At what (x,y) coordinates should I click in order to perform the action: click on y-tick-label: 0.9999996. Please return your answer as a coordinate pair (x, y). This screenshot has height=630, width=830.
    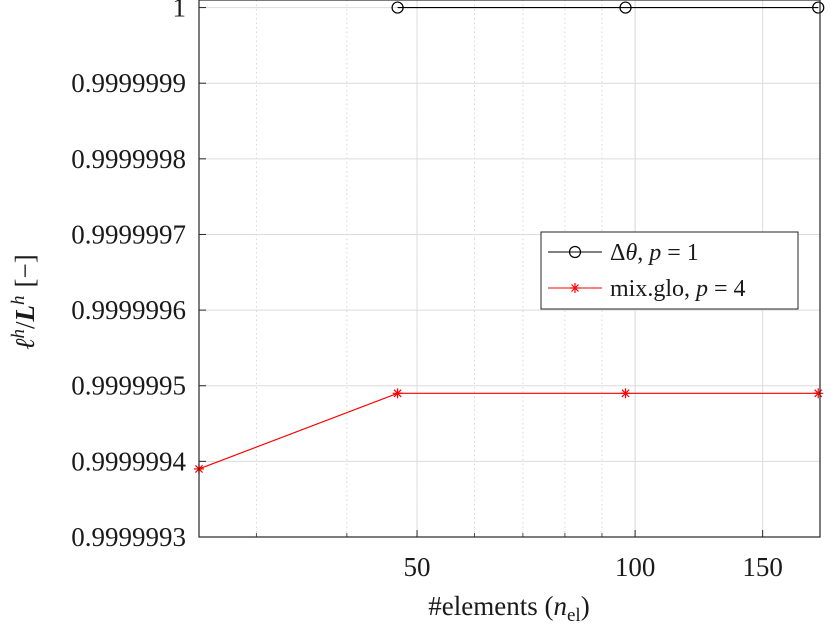
    Looking at the image, I should click on (128, 310).